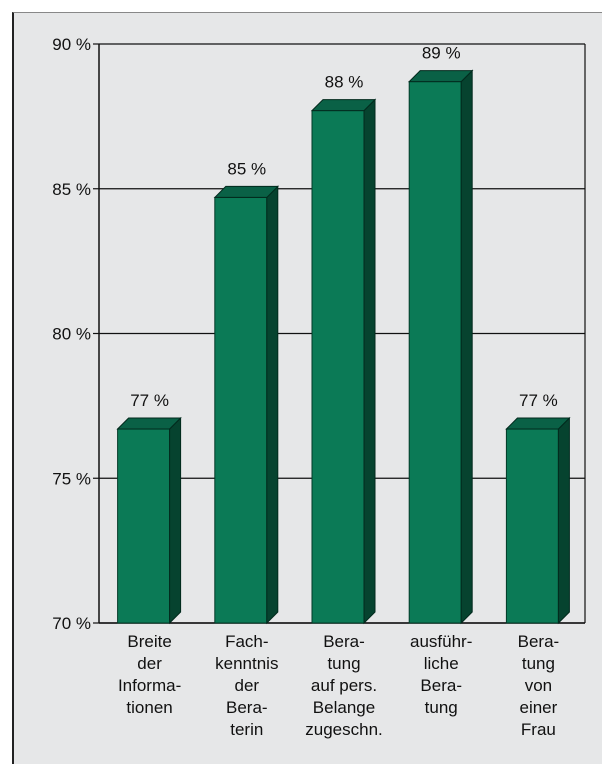  What do you see at coordinates (538, 729) in the screenshot?
I see `x-tick-label: Frau` at bounding box center [538, 729].